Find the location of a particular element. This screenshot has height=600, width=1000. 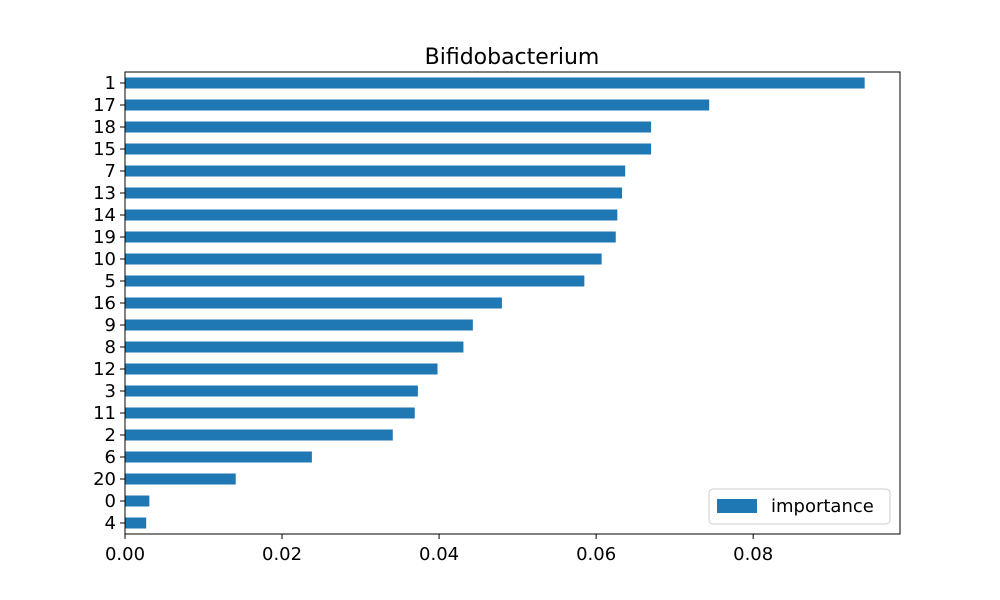

y-tick-label: 14 is located at coordinates (104, 215).